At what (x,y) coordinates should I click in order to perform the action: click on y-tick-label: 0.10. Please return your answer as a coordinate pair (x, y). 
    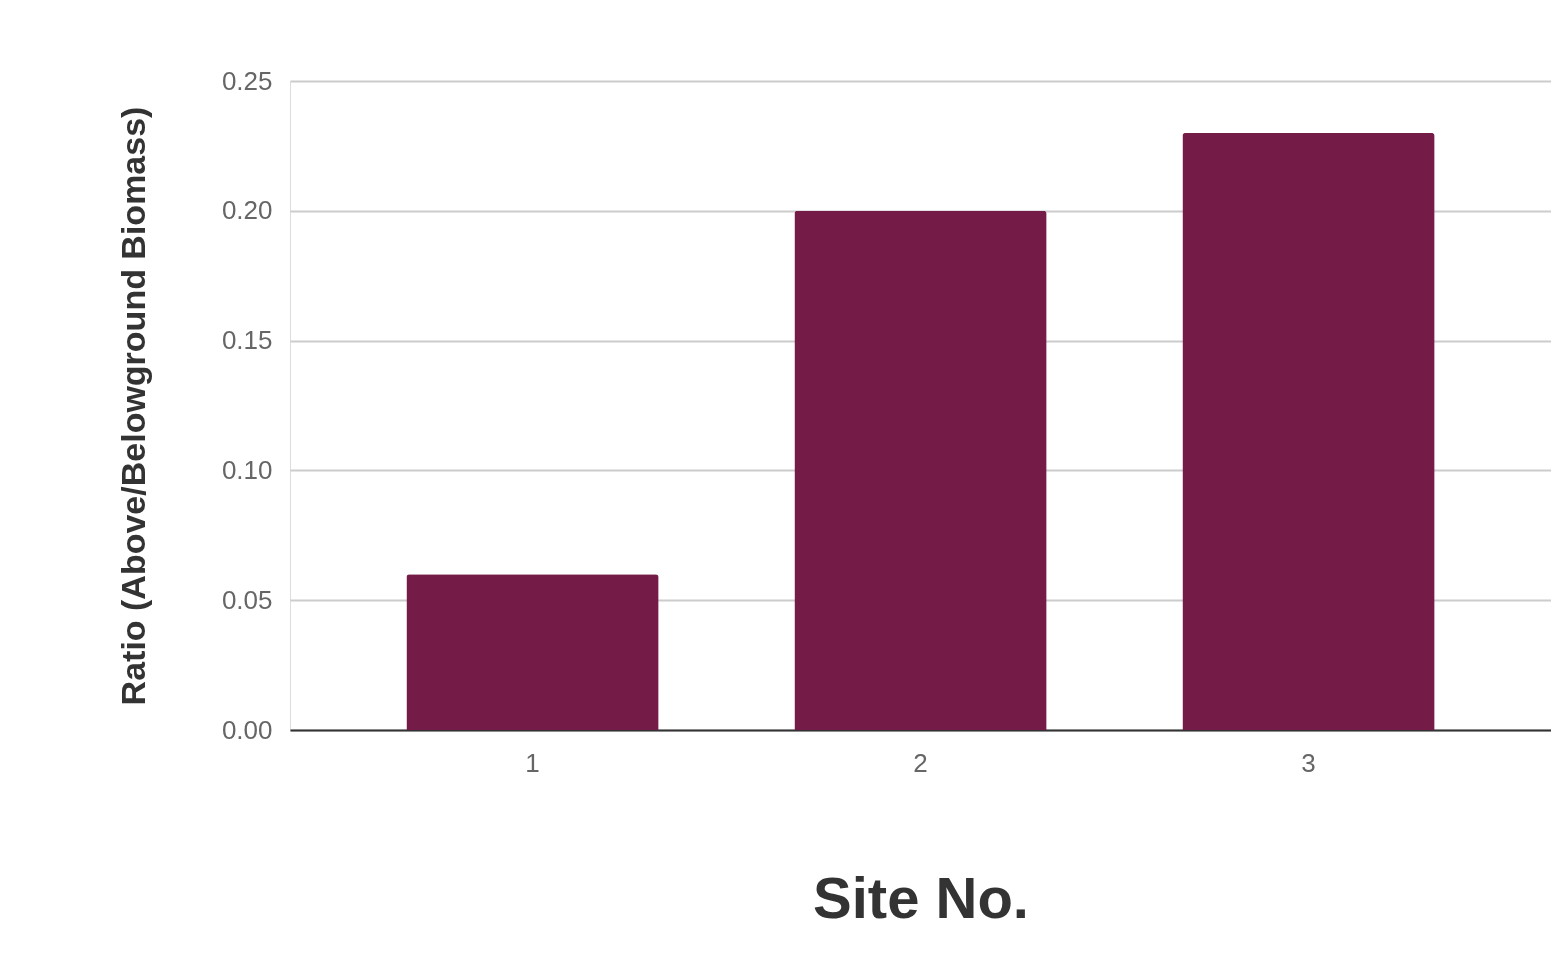
    Looking at the image, I should click on (247, 469).